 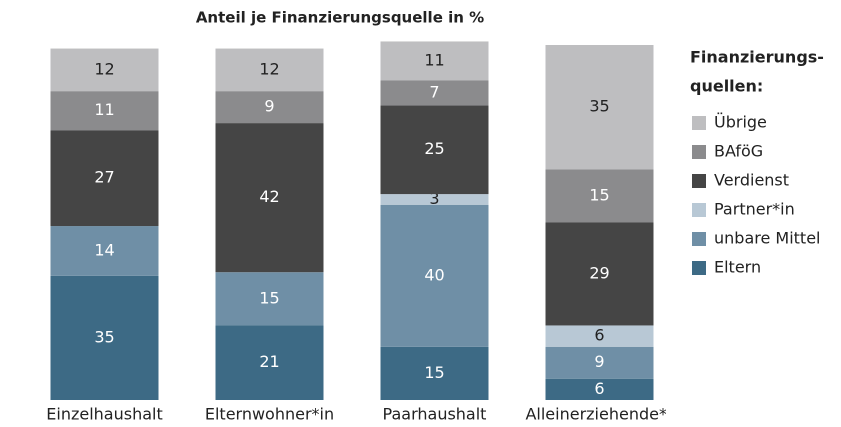 I want to click on data-label: 14, so click(x=104, y=249).